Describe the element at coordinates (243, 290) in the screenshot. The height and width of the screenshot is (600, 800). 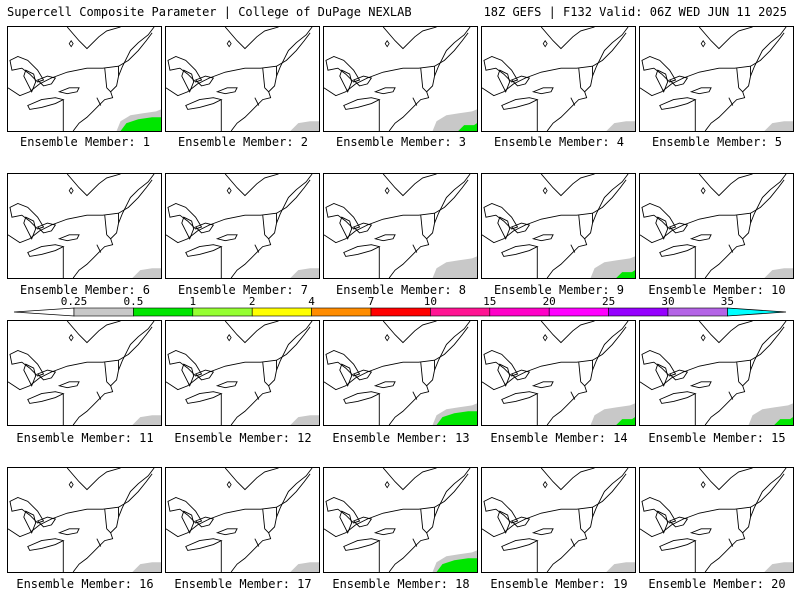
I see `ensemble-member-label: Ensemble Member: 7` at that location.